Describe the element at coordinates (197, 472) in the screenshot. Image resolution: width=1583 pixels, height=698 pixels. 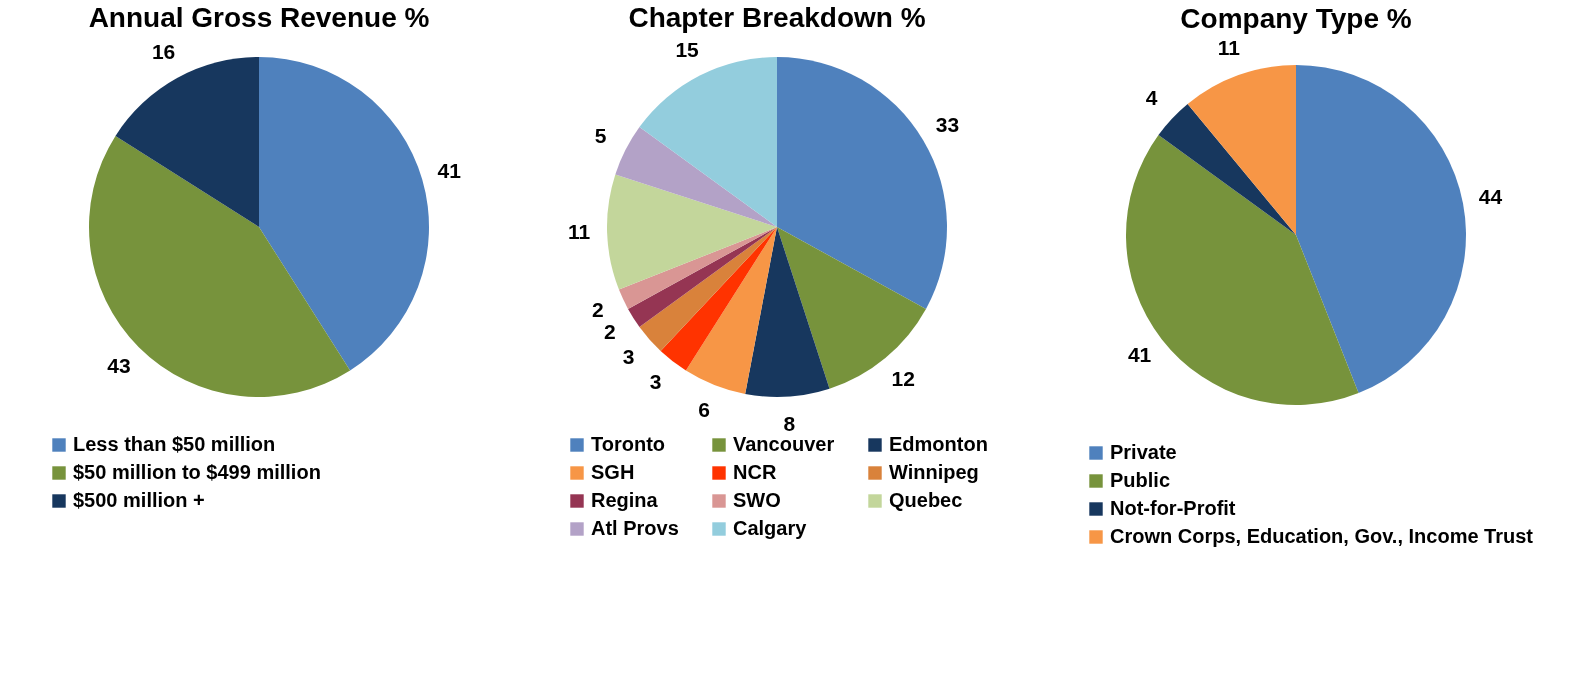
I see `legend-label: $50 million to $499 million` at that location.